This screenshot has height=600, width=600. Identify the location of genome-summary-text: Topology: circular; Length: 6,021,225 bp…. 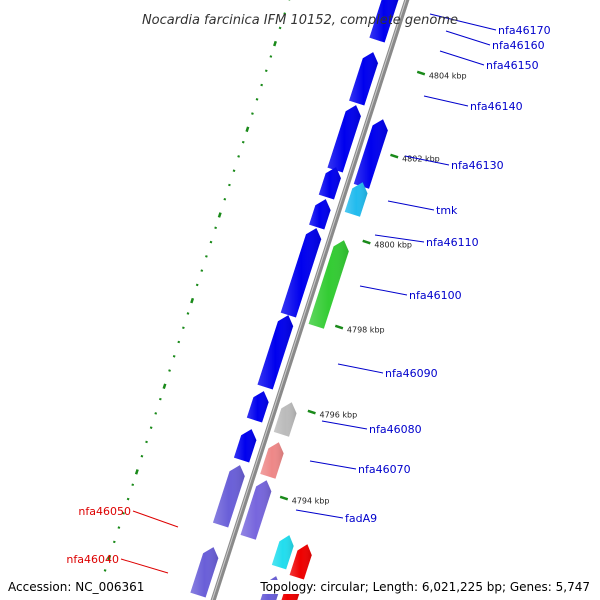
(425, 587).